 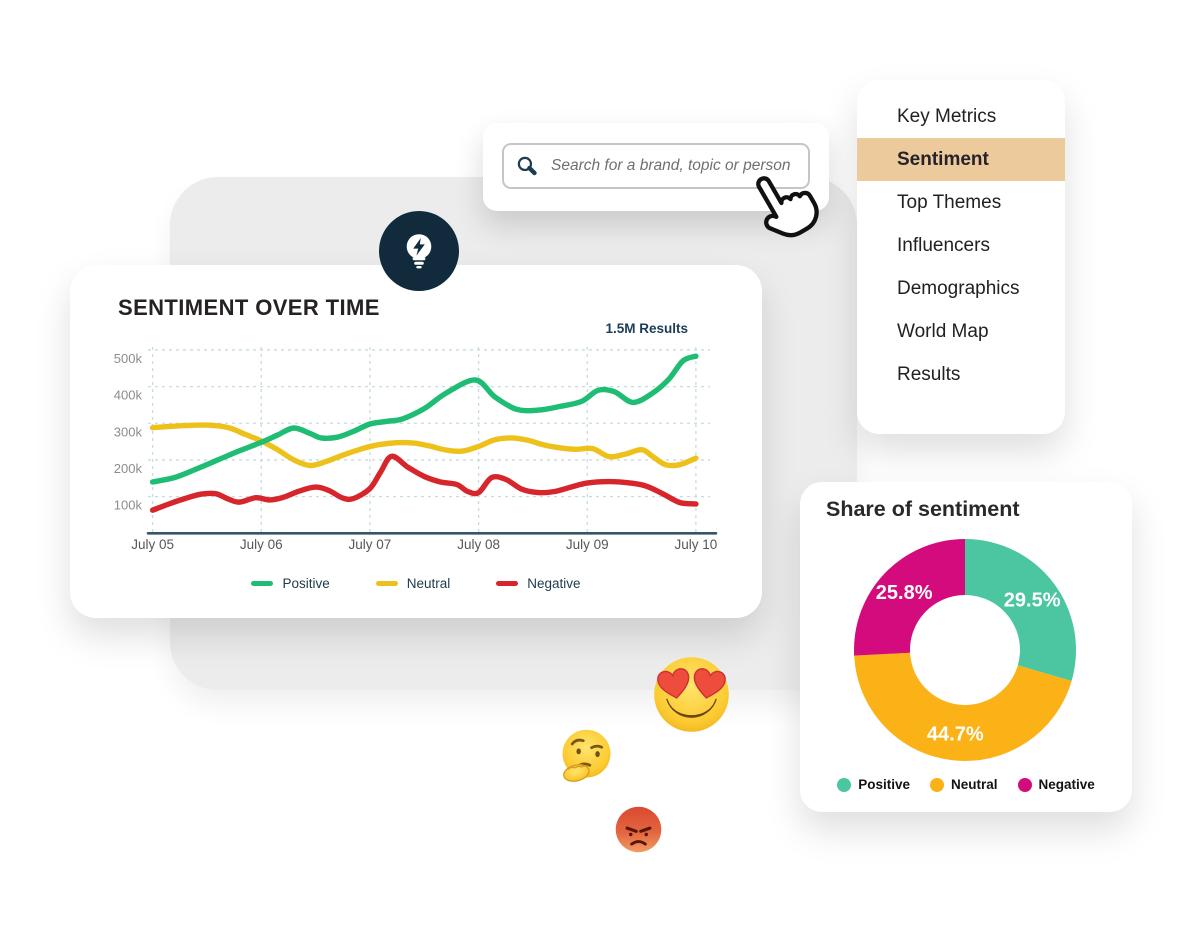 What do you see at coordinates (478, 544) in the screenshot?
I see `svg-text: July 08` at bounding box center [478, 544].